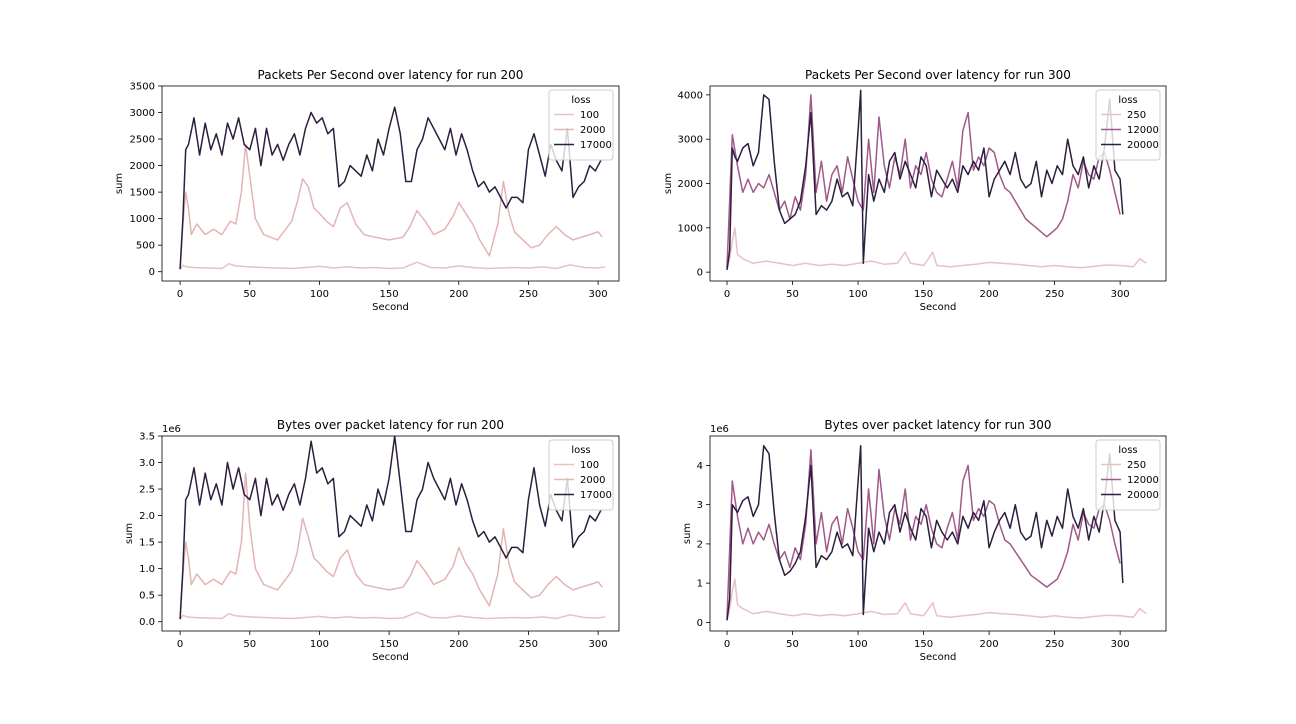  What do you see at coordinates (147, 490) in the screenshot?
I see `y-tick-label: 2.5` at bounding box center [147, 490].